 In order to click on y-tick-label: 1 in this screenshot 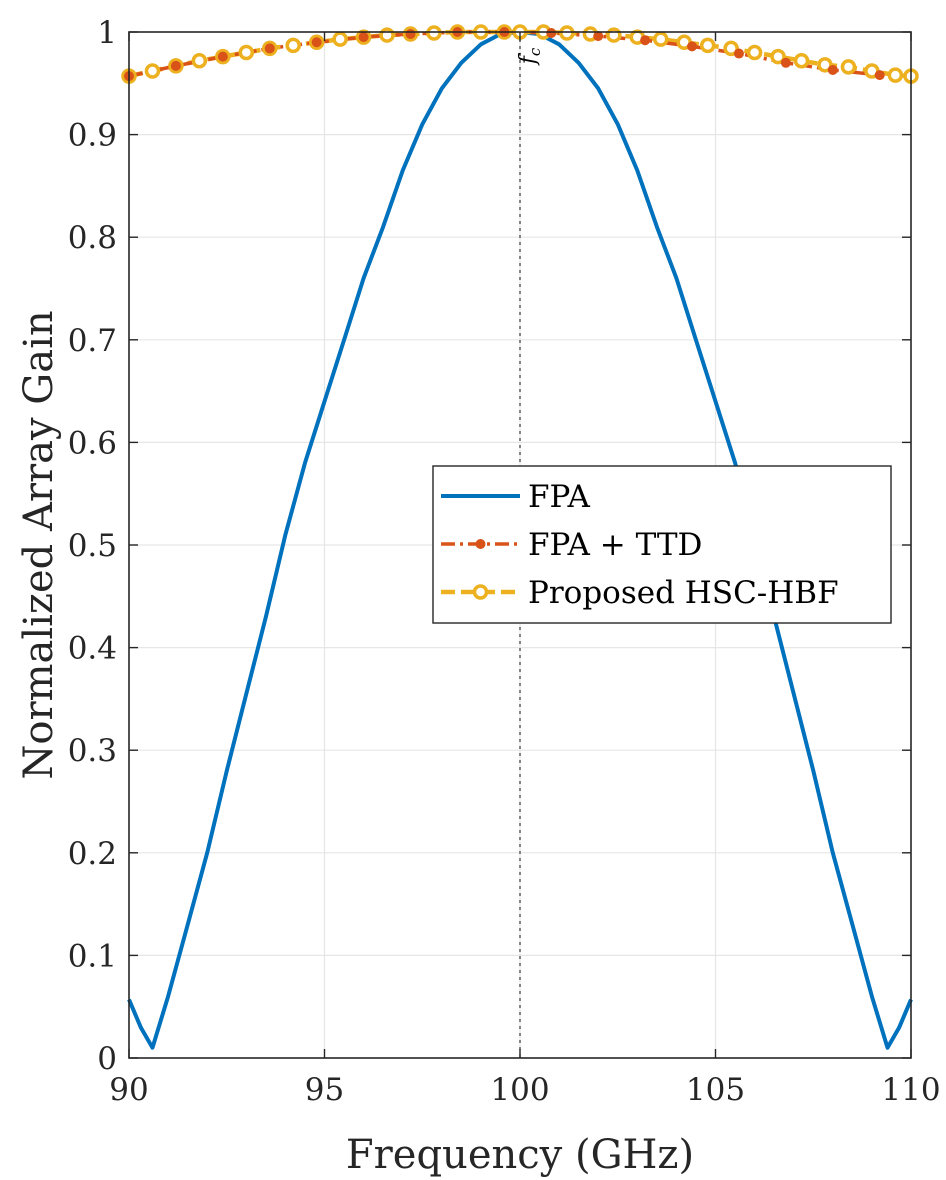, I will do `click(107, 33)`.